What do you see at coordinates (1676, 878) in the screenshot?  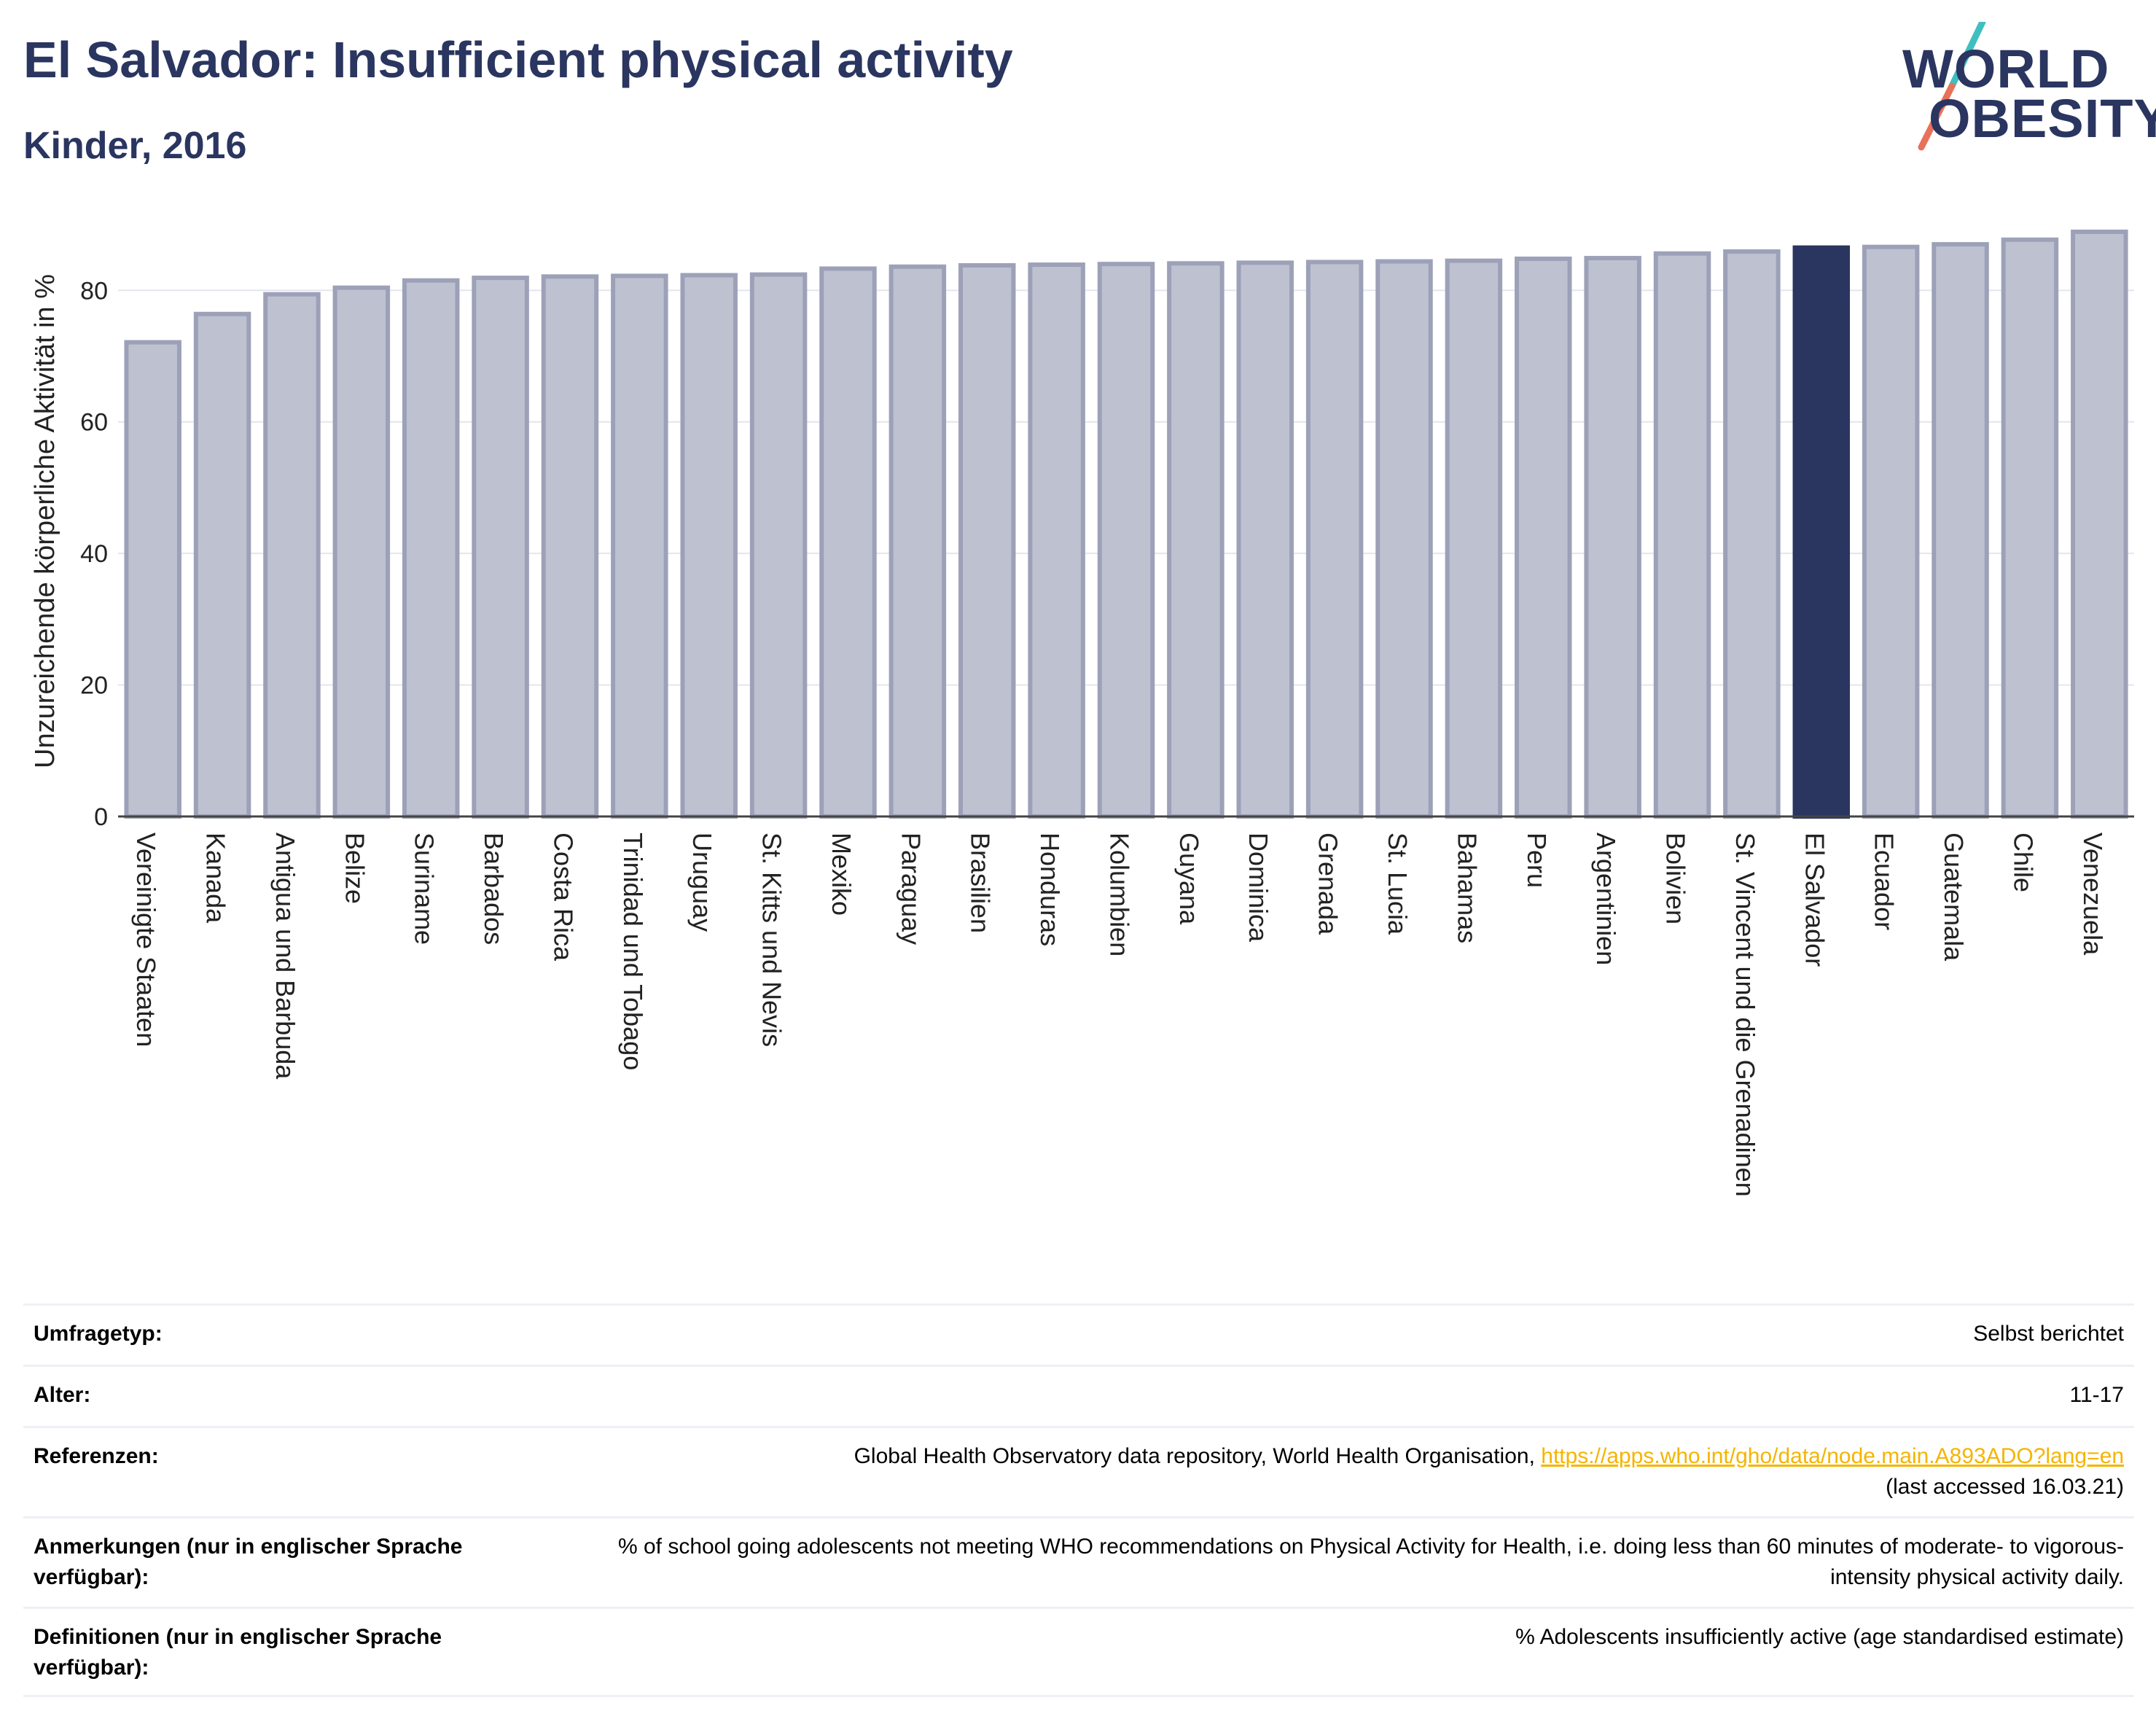 I see `x-tick-label: Bolivien` at bounding box center [1676, 878].